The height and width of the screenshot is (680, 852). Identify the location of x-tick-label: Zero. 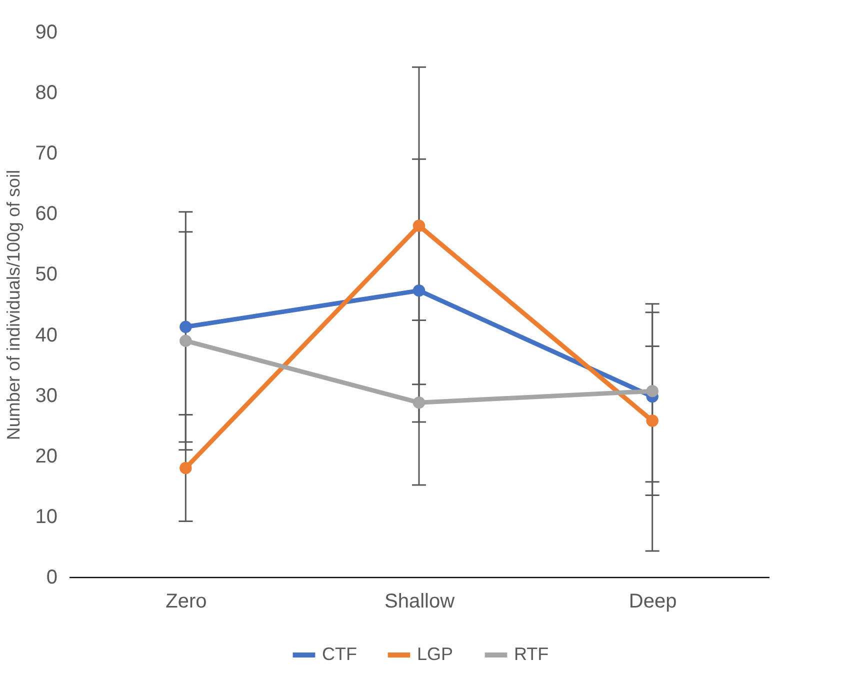
(186, 601).